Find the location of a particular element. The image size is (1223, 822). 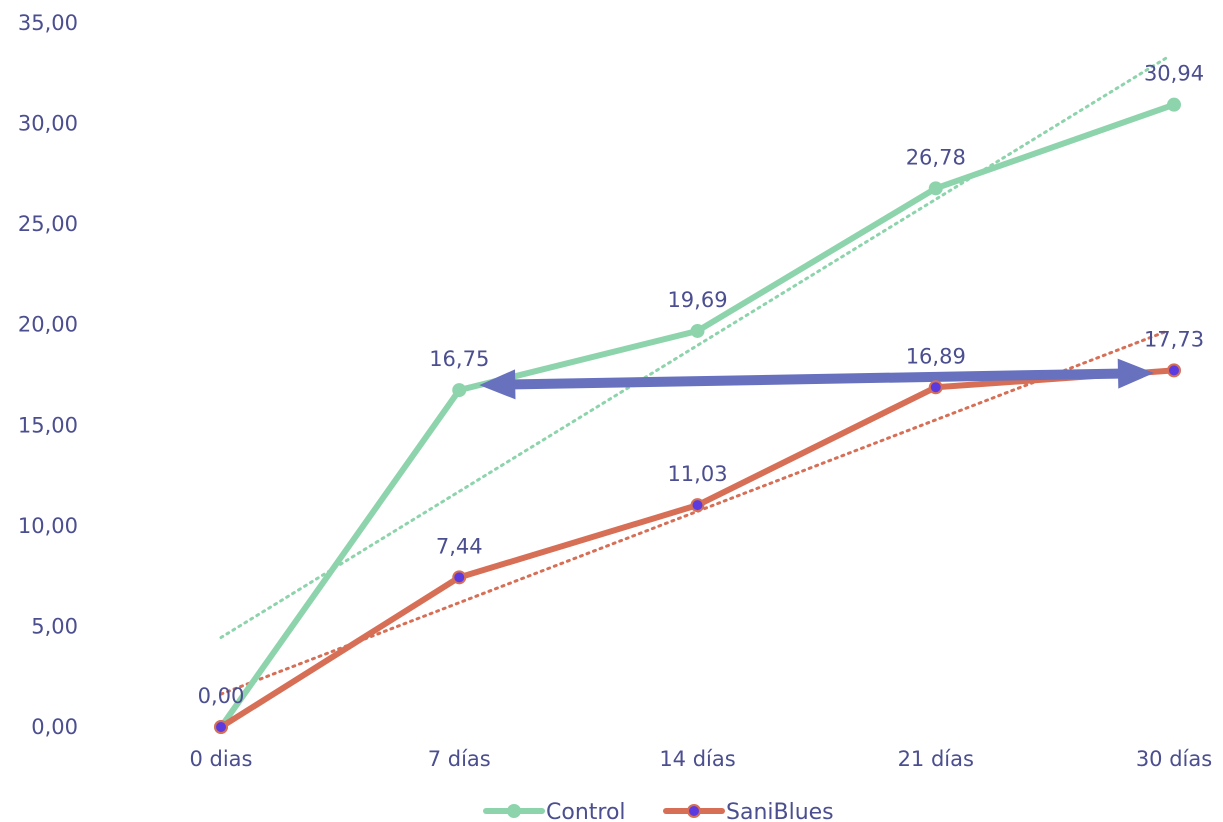

data-label-saniblues: 17,73 is located at coordinates (1174, 339).